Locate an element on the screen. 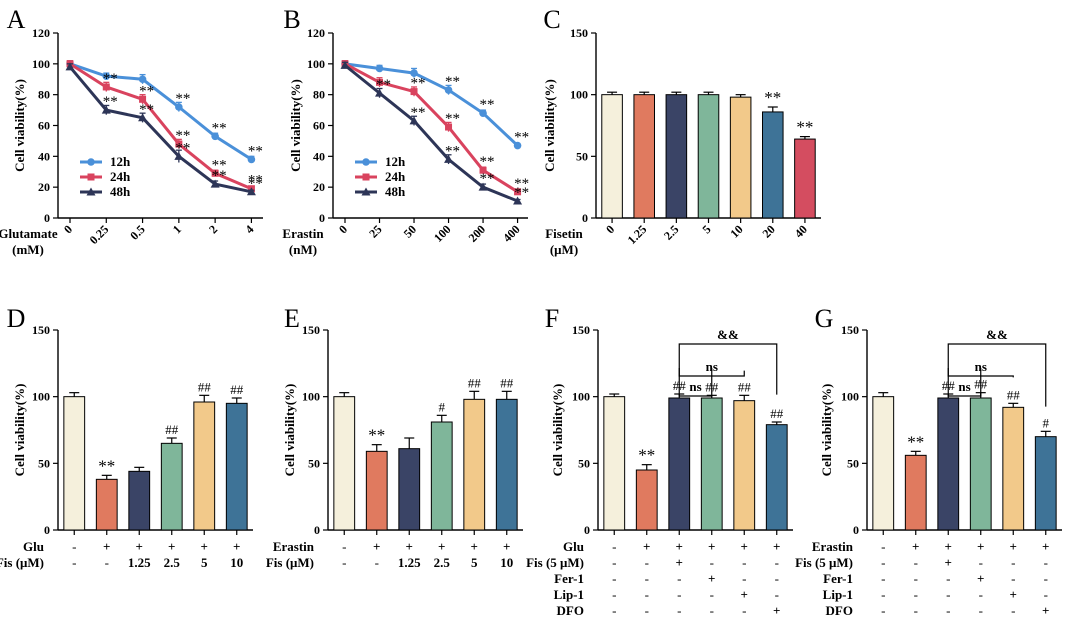 Image resolution: width=1065 pixels, height=617 pixels. x-axis-label: (μM) is located at coordinates (564, 249).